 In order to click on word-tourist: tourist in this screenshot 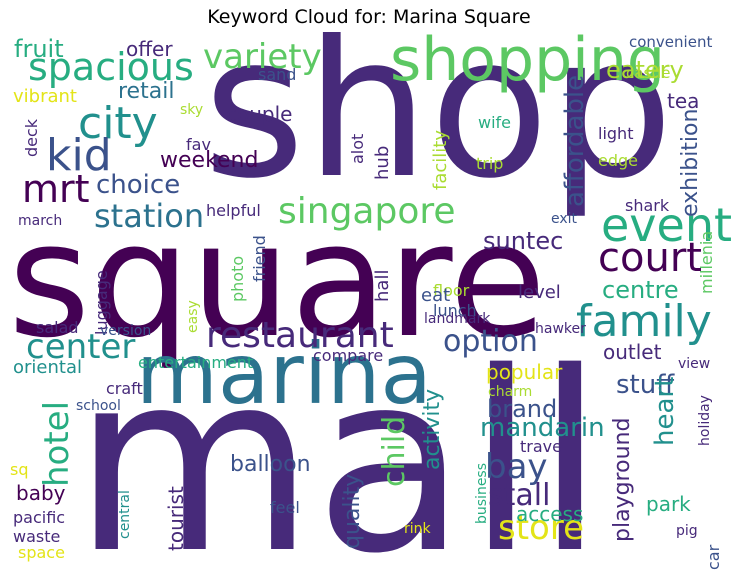, I will do `click(176, 518)`.